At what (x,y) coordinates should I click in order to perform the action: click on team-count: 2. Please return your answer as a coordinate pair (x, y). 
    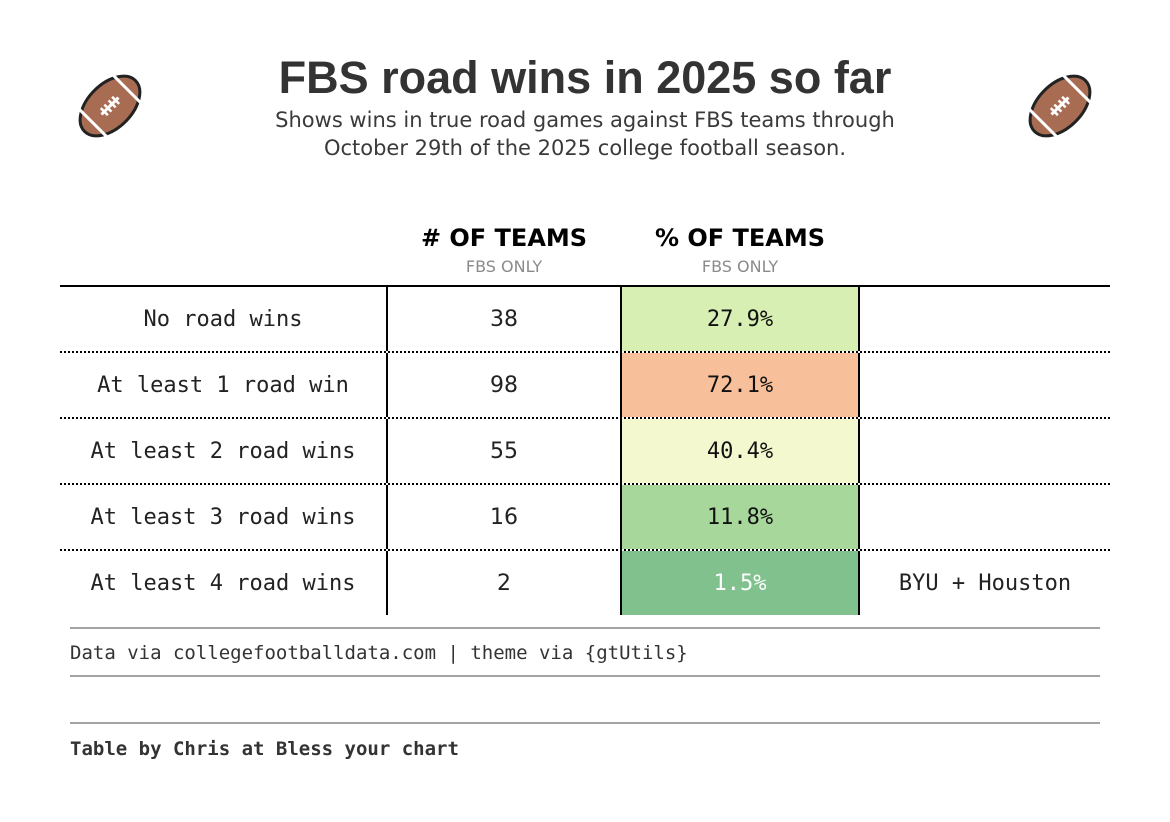
    Looking at the image, I should click on (504, 583).